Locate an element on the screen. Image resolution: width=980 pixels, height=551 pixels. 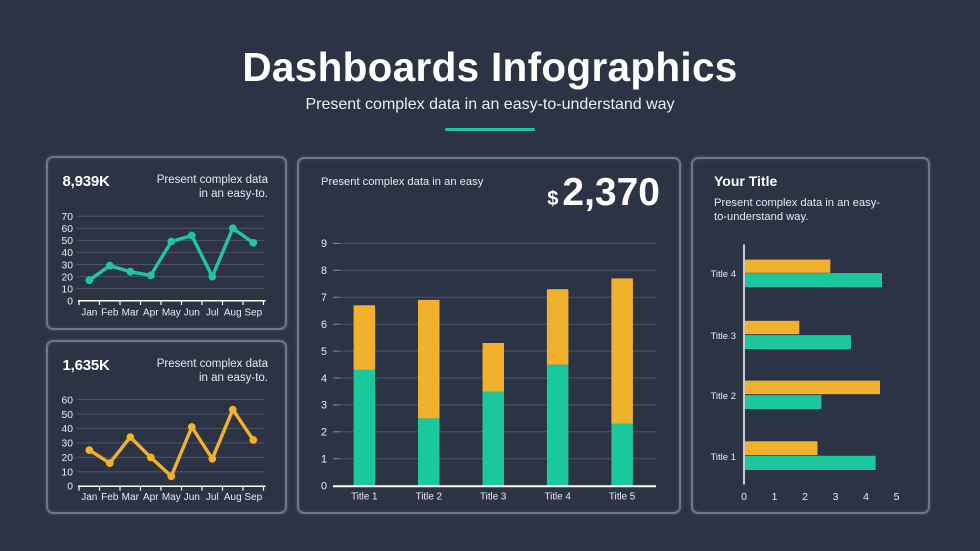
svg-text: 6 is located at coordinates (324, 325).